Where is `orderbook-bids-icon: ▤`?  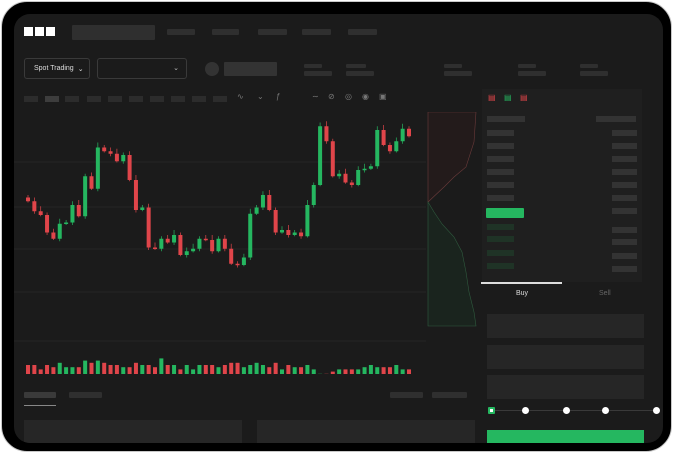
orderbook-bids-icon: ▤ is located at coordinates (508, 97).